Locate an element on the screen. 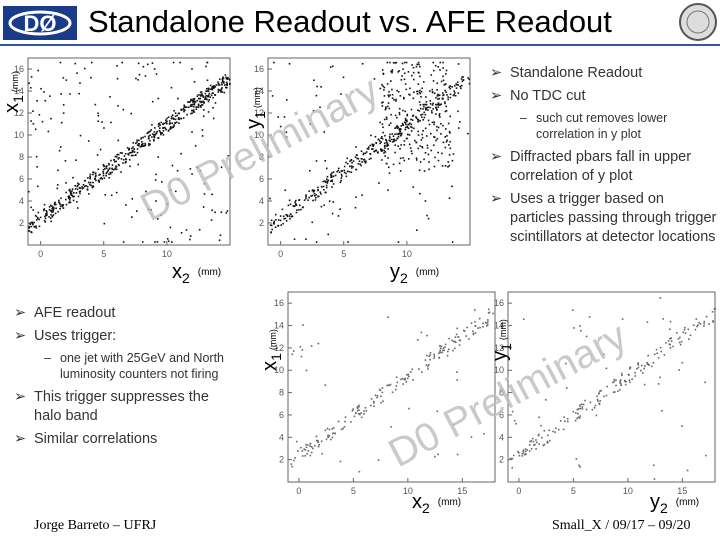 The image size is (720, 540). y-tick-label: 16 is located at coordinates (19, 69).